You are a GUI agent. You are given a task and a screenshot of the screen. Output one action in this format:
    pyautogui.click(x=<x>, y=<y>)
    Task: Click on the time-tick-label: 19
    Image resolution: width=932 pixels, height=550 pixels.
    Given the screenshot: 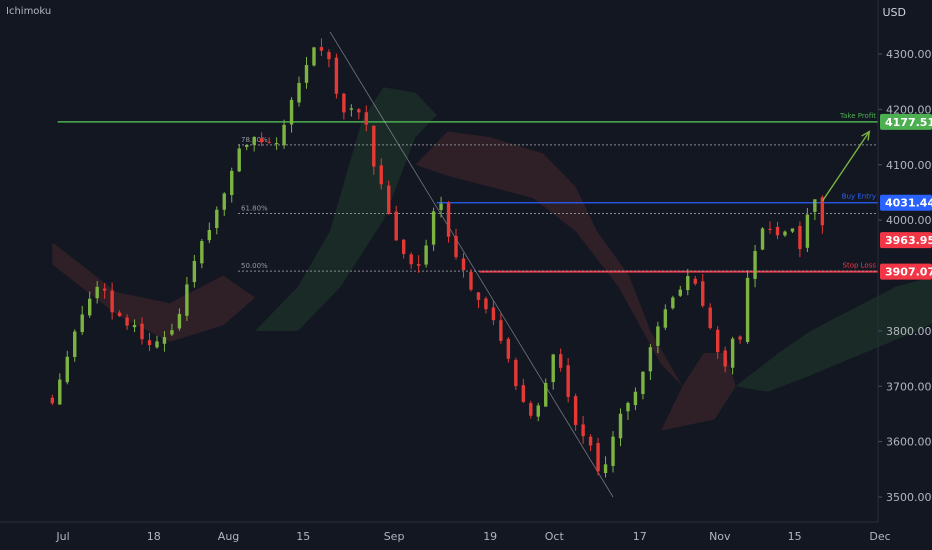 What is the action you would take?
    pyautogui.click(x=490, y=536)
    